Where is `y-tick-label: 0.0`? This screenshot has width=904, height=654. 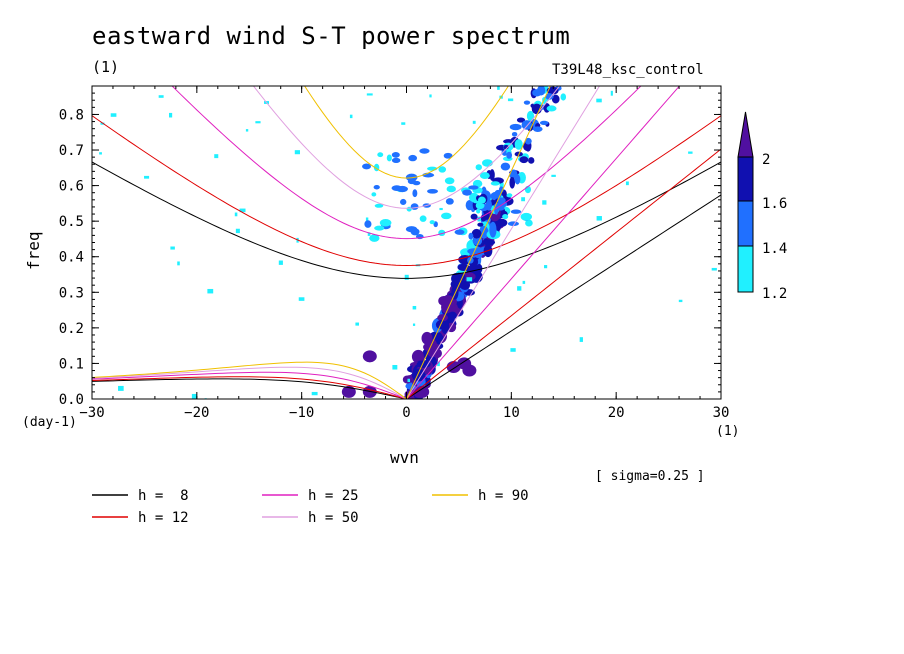
y-tick-label: 0.0 is located at coordinates (71, 400).